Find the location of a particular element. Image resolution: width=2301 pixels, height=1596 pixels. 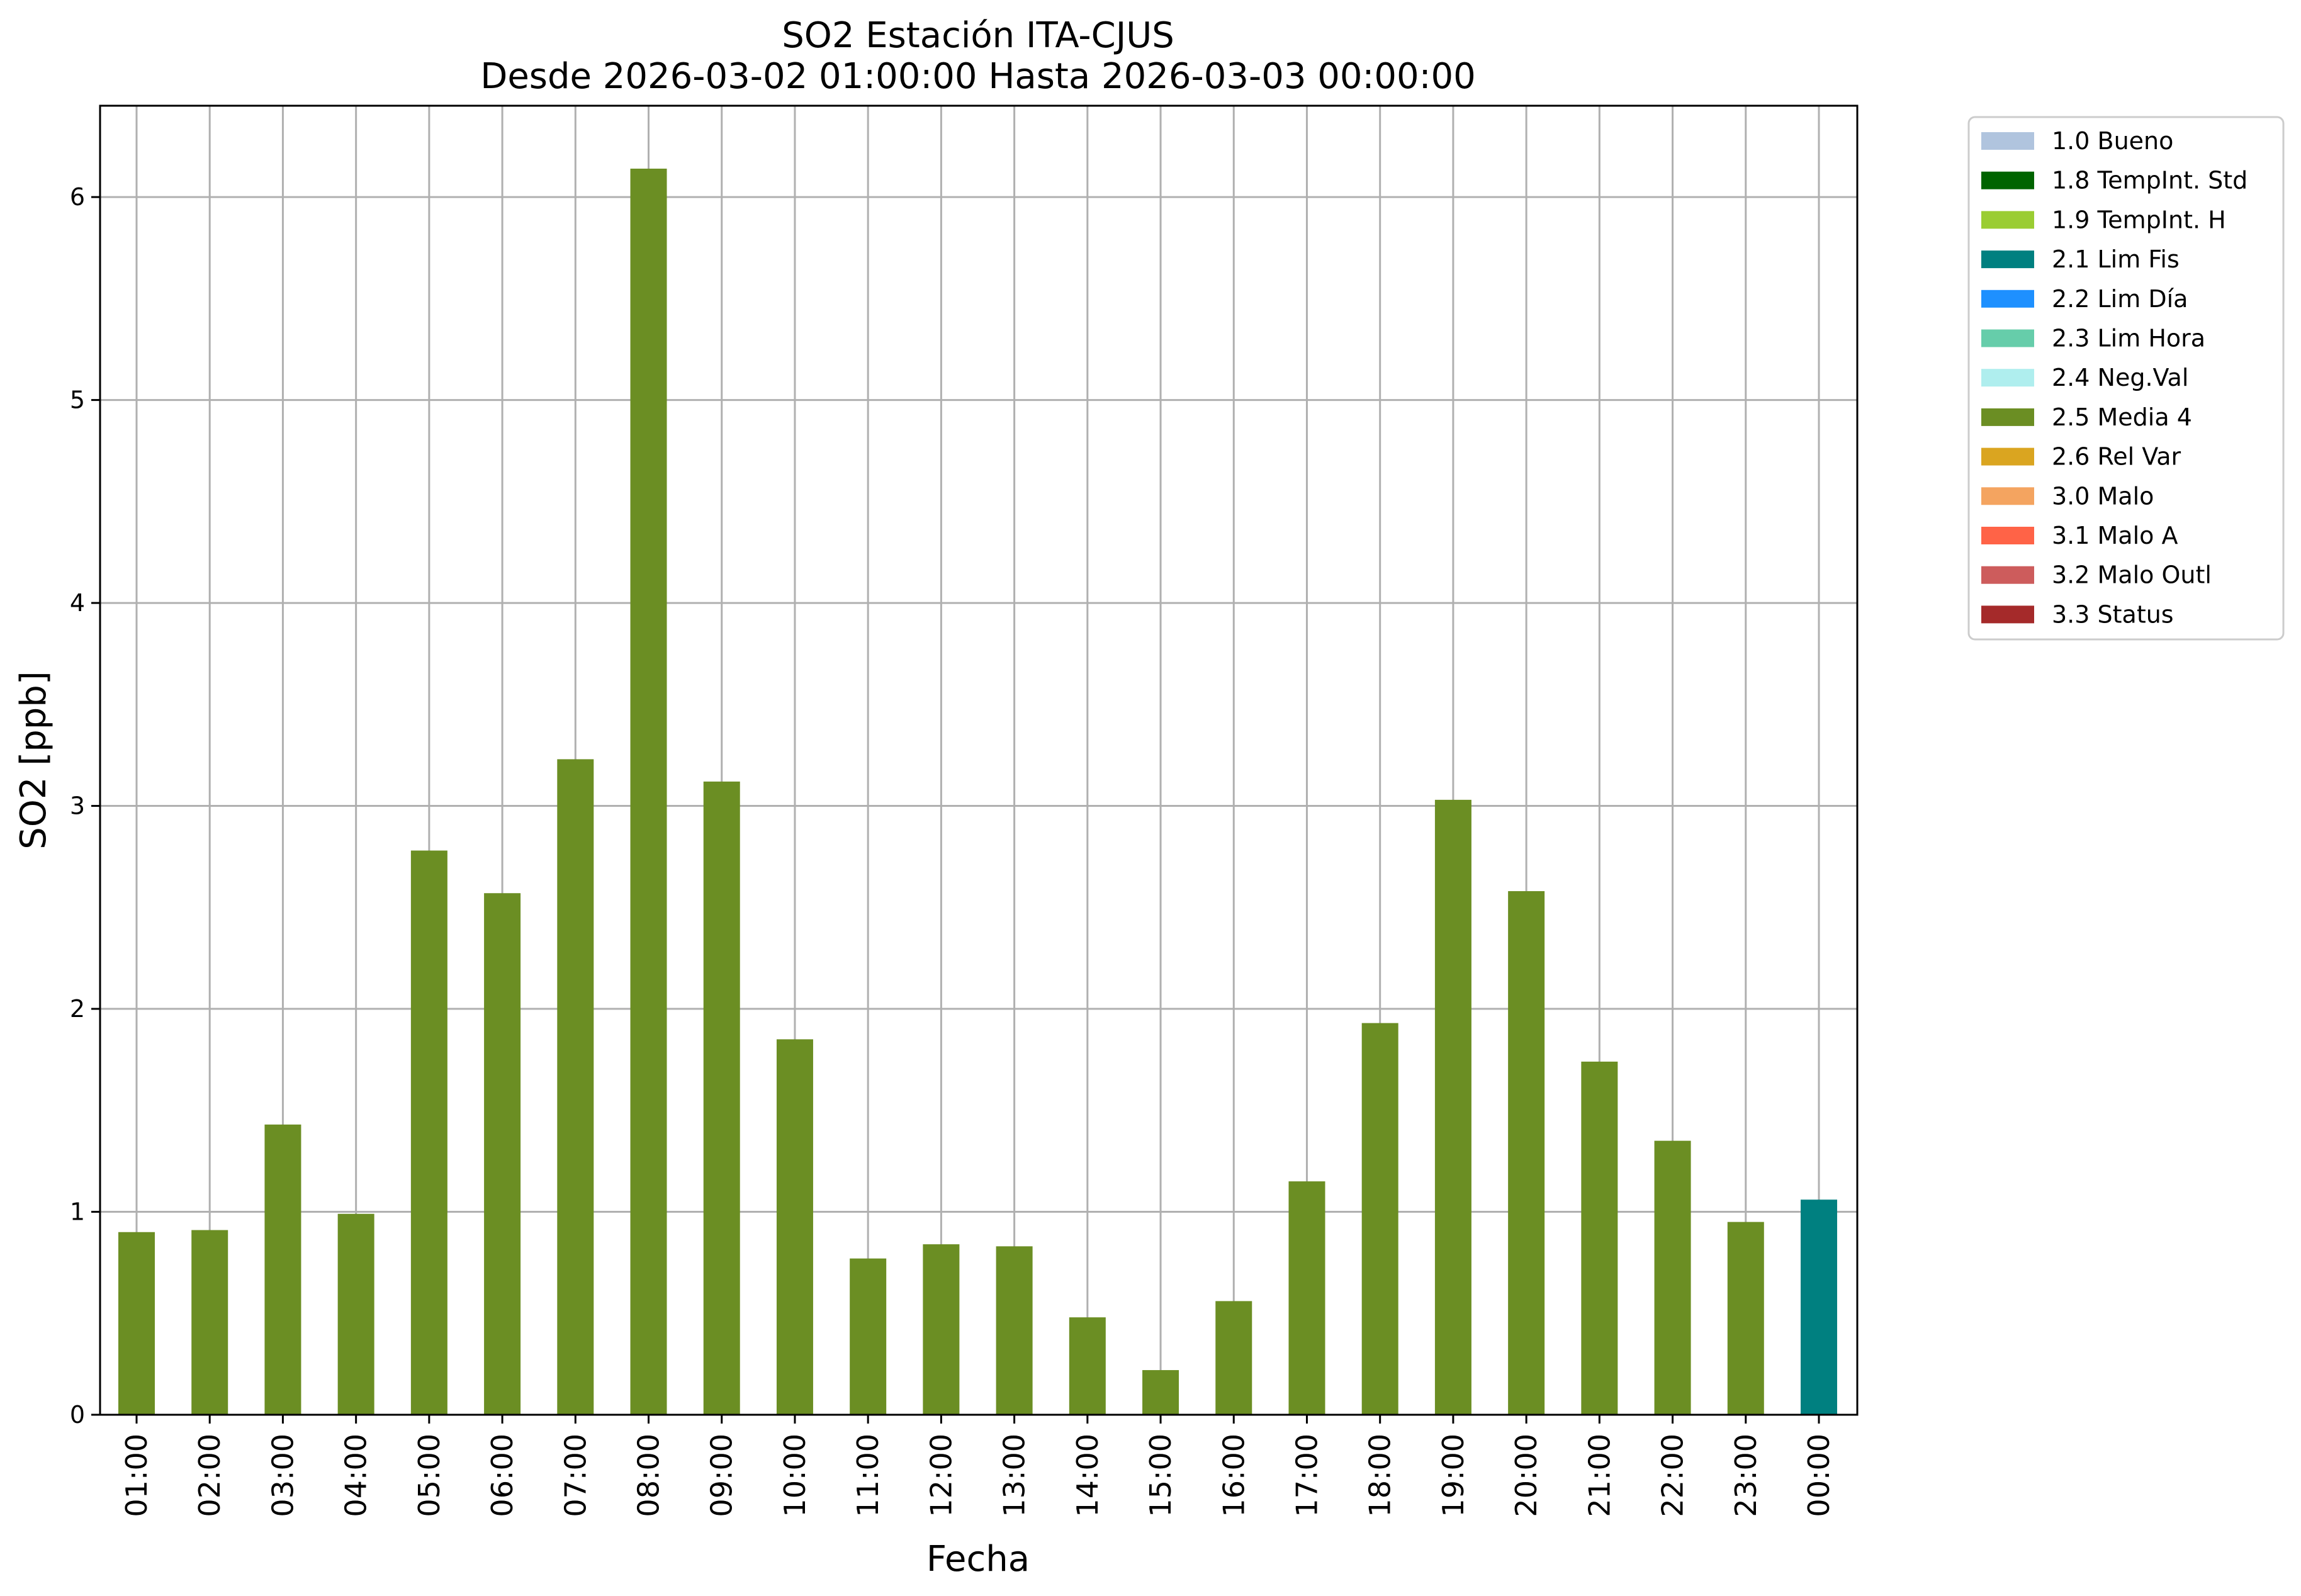

legend-label: 1.0 Bueno is located at coordinates (2113, 141).